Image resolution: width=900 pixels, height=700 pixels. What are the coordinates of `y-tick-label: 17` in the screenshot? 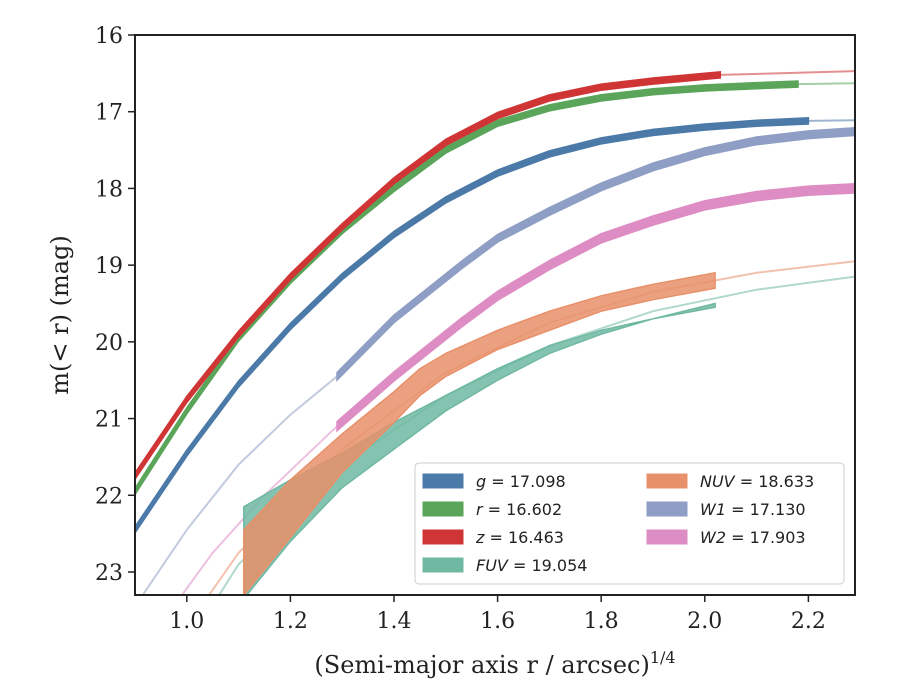 It's located at (109, 113).